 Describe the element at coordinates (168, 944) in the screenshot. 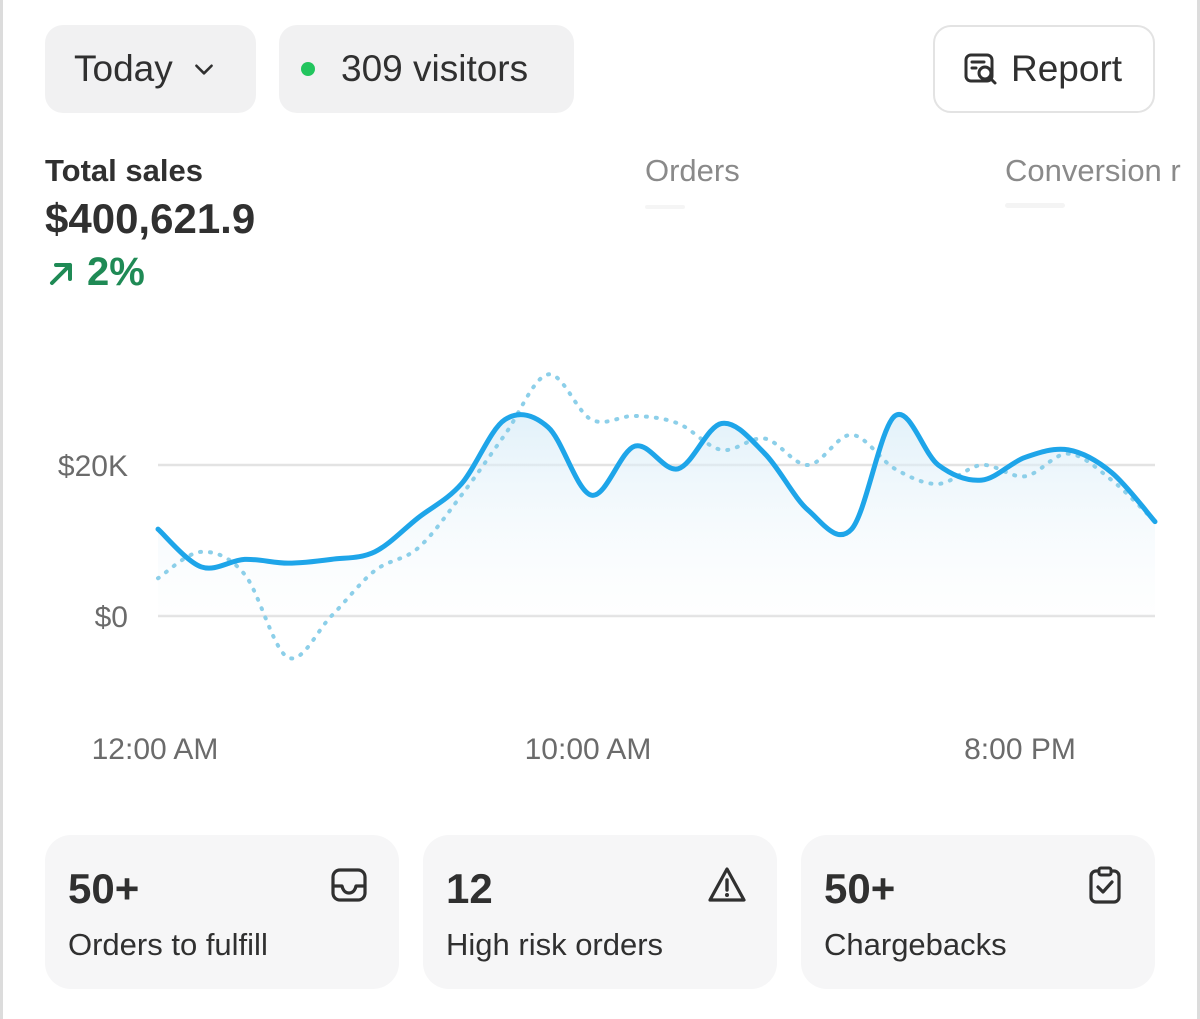

I see `card-label: Orders to fulfill` at that location.